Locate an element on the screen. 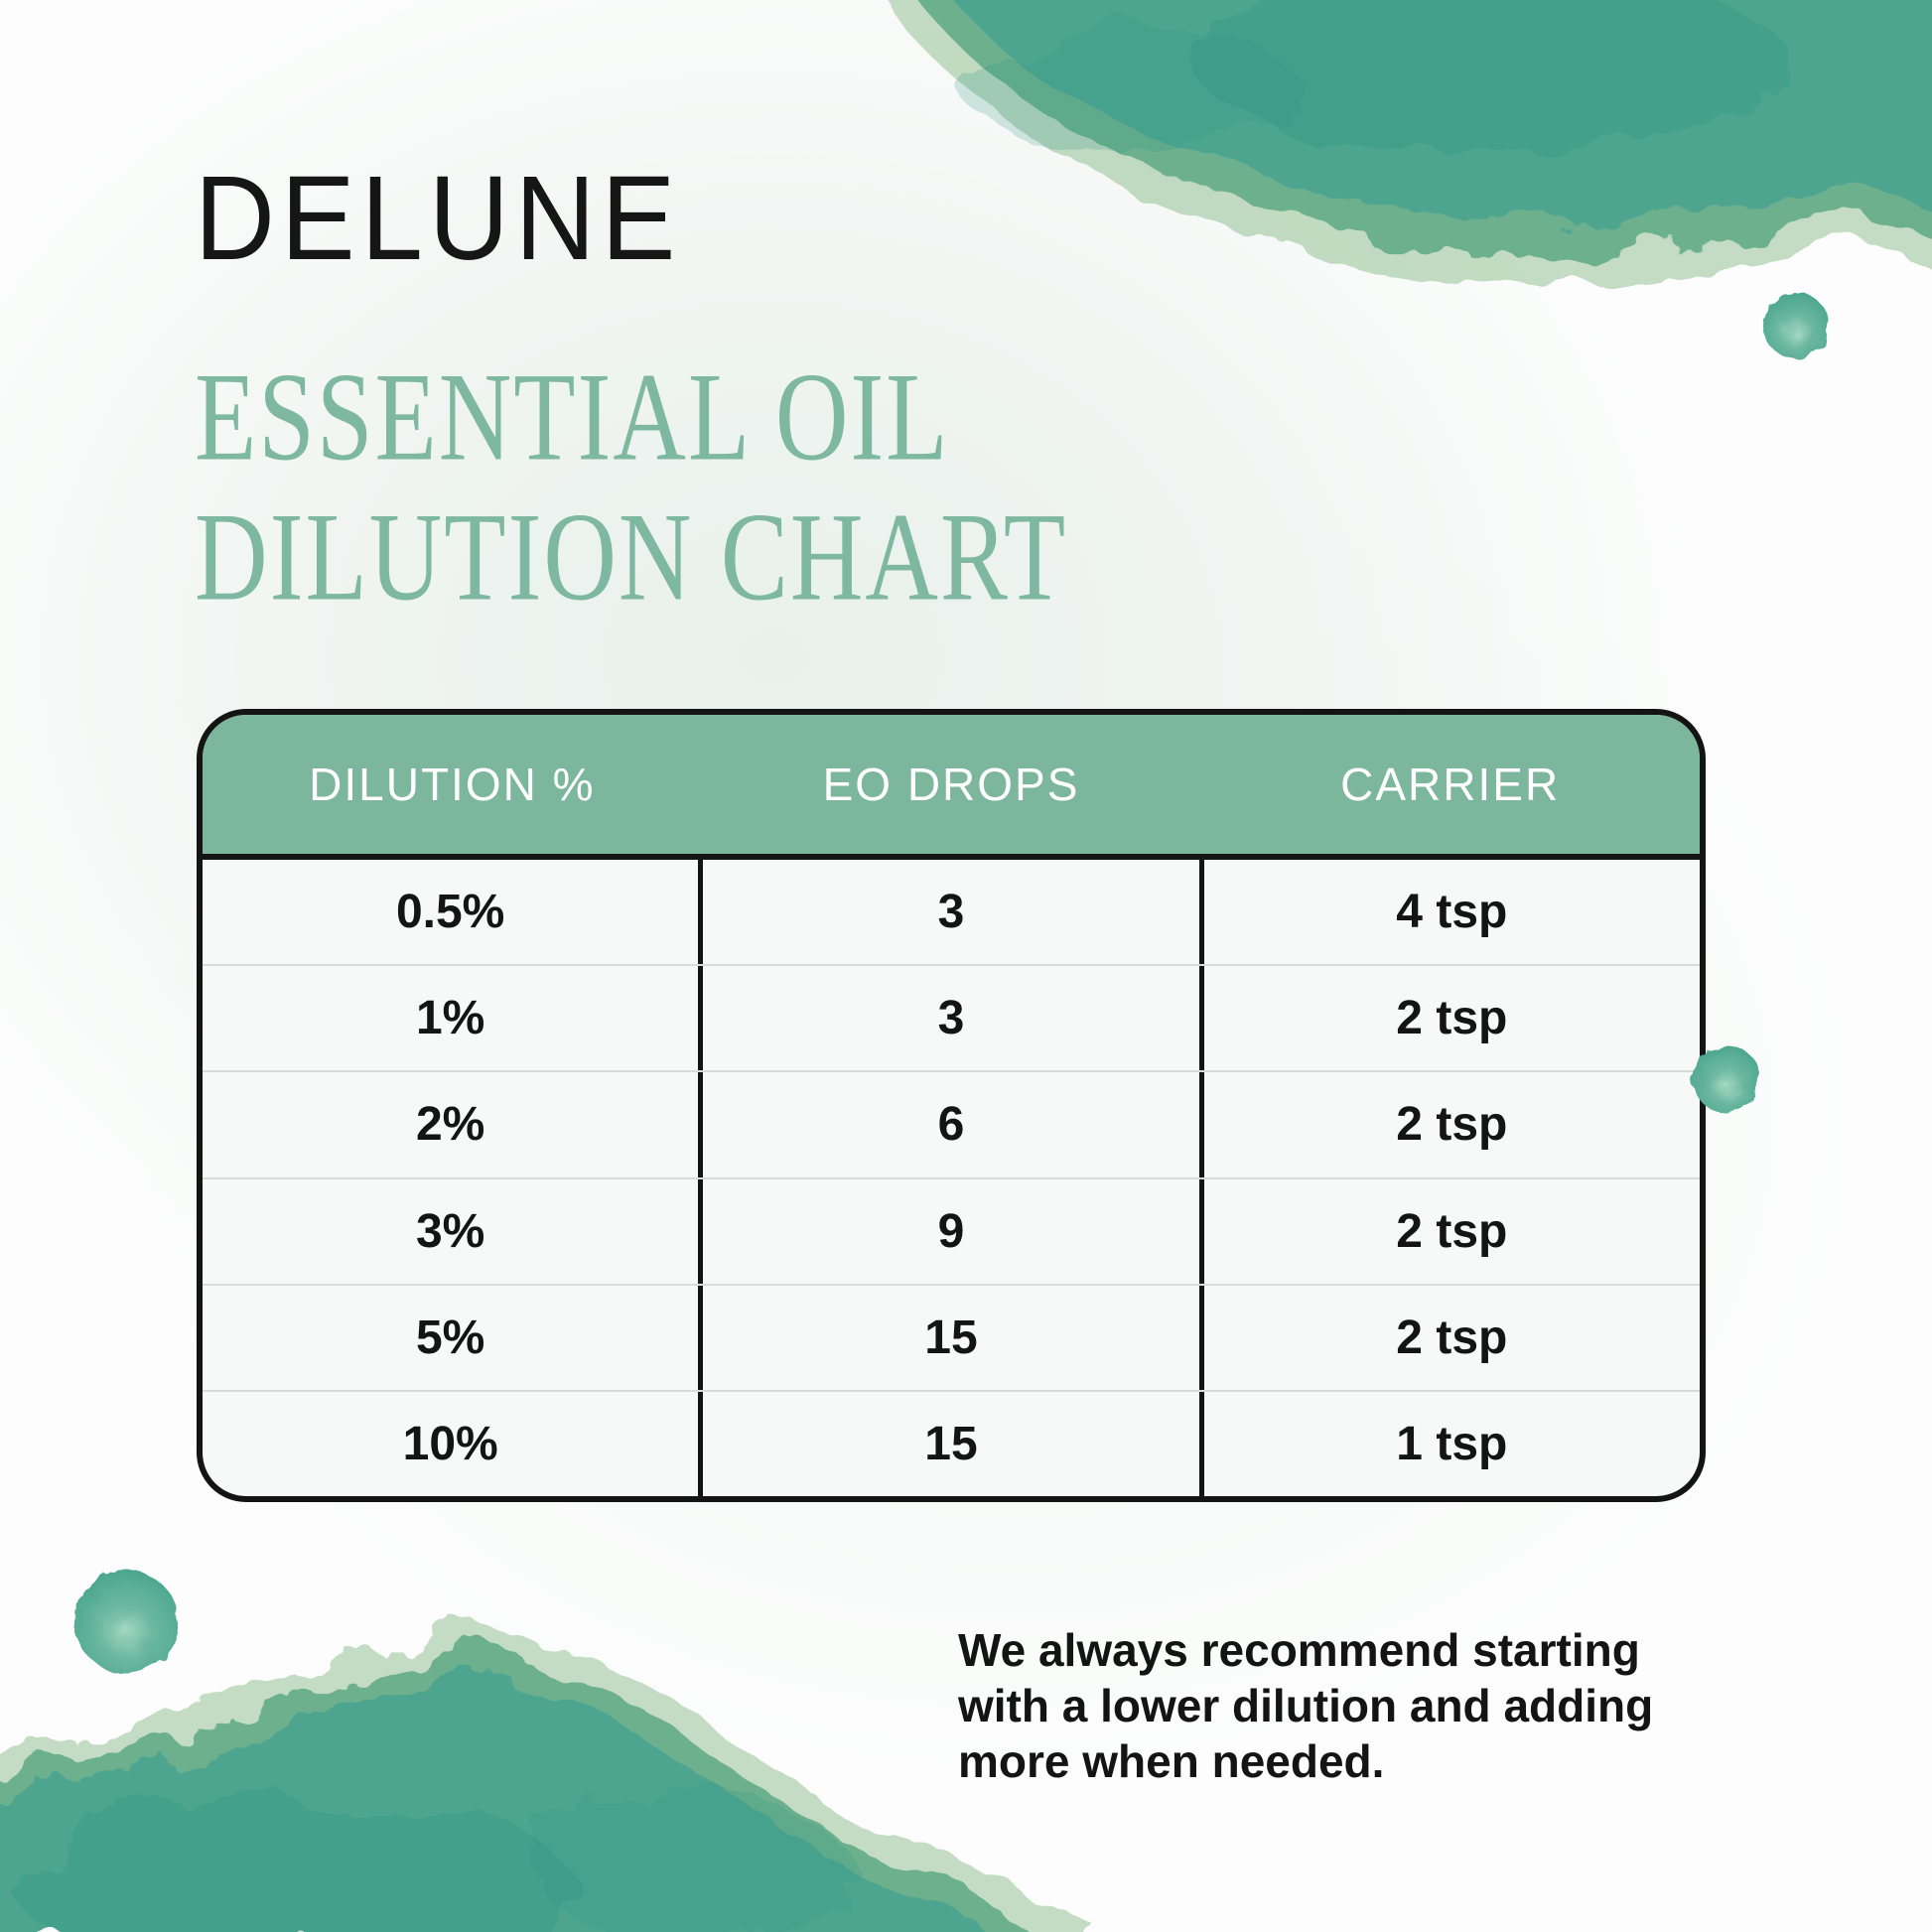 The width and height of the screenshot is (1932, 1932). table-row: 5% 15 2 tsp is located at coordinates (951, 1337).